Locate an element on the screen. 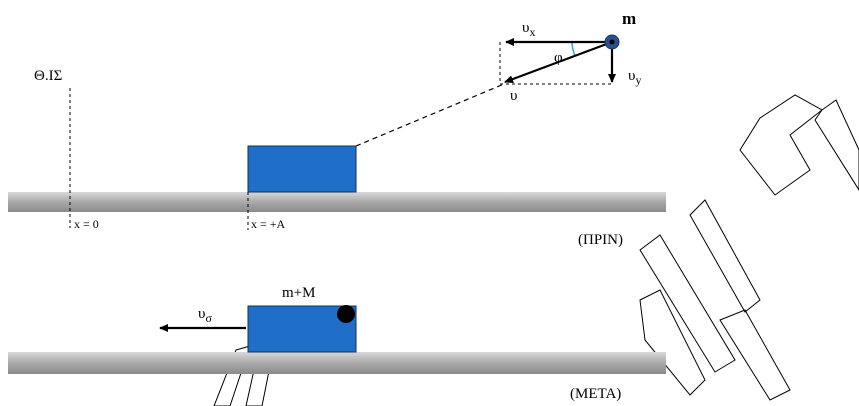 The image size is (859, 406). before-label: (ΠΡΙΝ) is located at coordinates (600, 240).